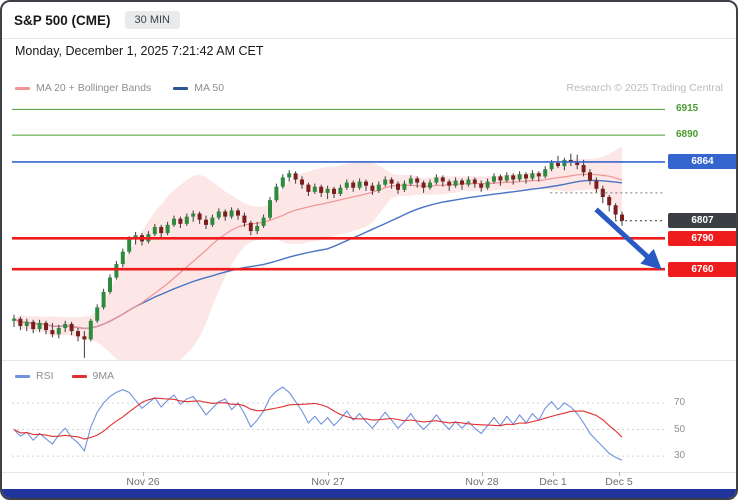  Describe the element at coordinates (62, 20) in the screenshot. I see `instrument-title: S&P 500 (CME)` at that location.